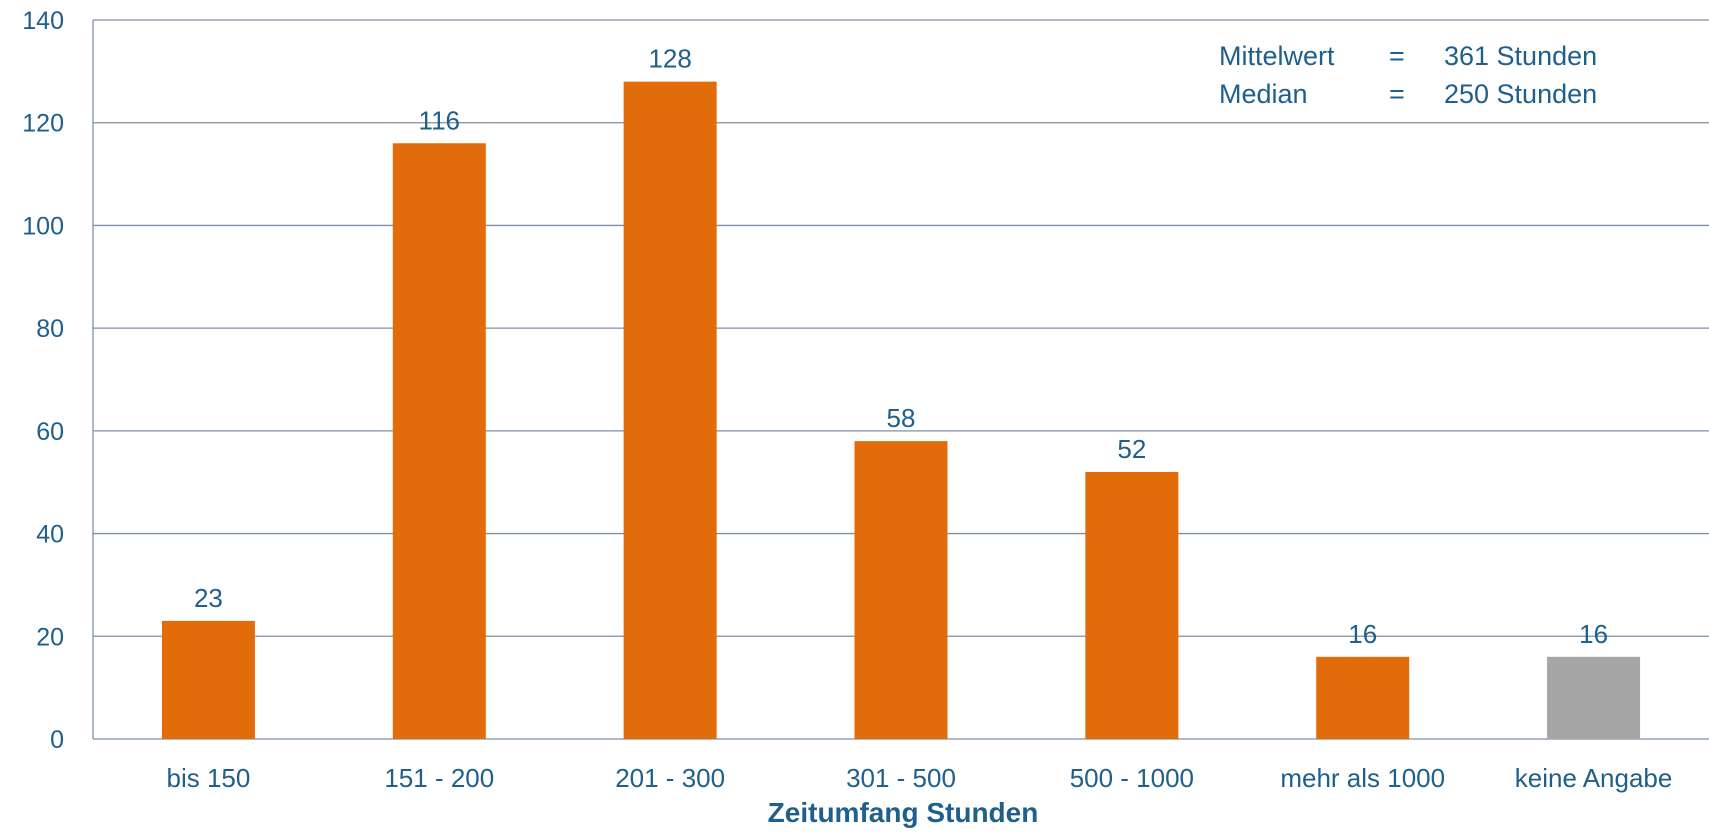 The height and width of the screenshot is (837, 1709). What do you see at coordinates (1277, 56) in the screenshot?
I see `mean-label: Mittelwert` at bounding box center [1277, 56].